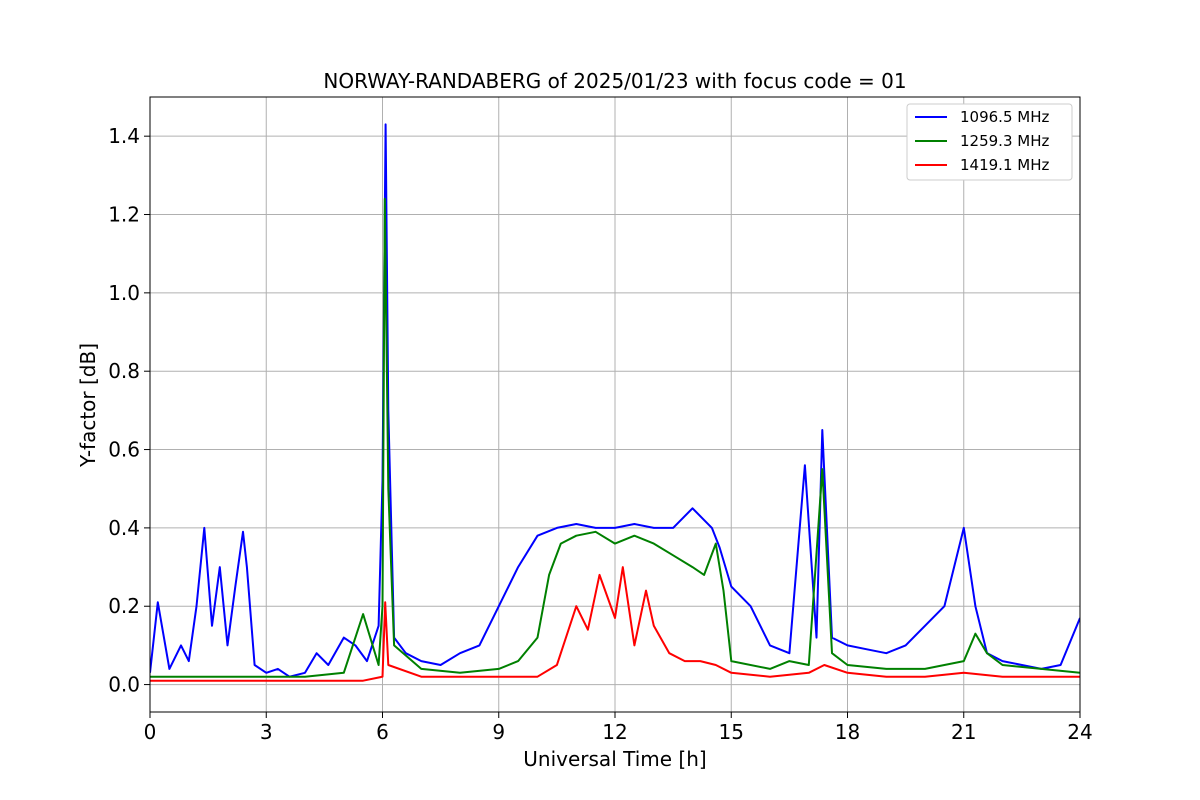 This screenshot has width=1200, height=800. Describe the element at coordinates (124, 215) in the screenshot. I see `y-tick-label: 1.2` at that location.